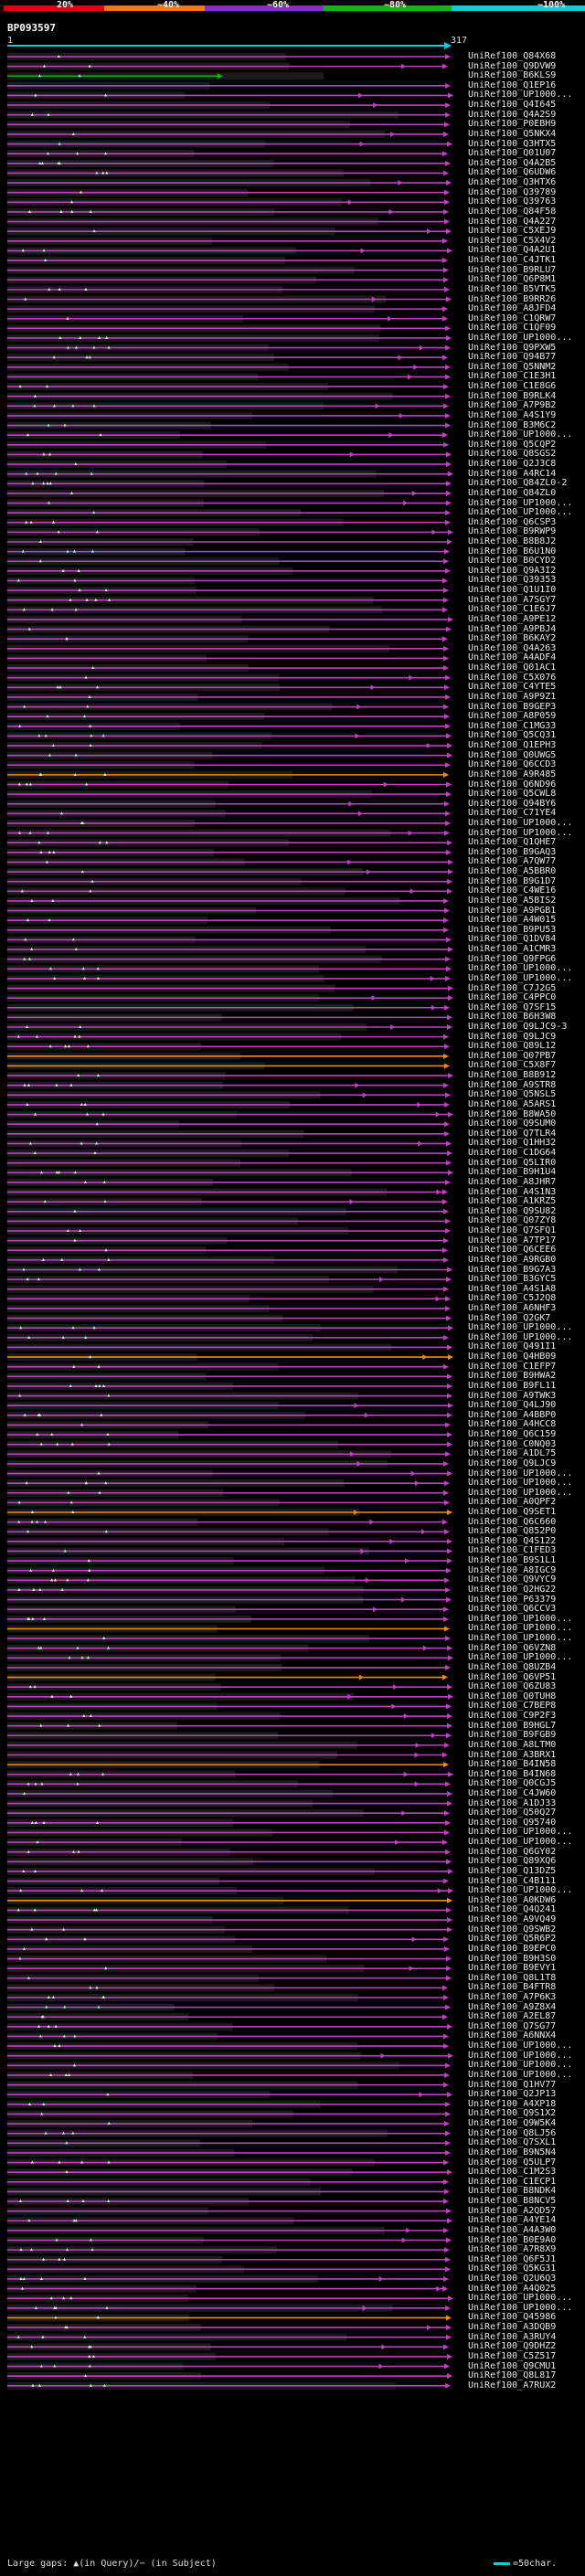 Image resolution: width=585 pixels, height=2576 pixels. I want to click on hit-label: UniRef100_A7R8X9, so click(512, 2249).